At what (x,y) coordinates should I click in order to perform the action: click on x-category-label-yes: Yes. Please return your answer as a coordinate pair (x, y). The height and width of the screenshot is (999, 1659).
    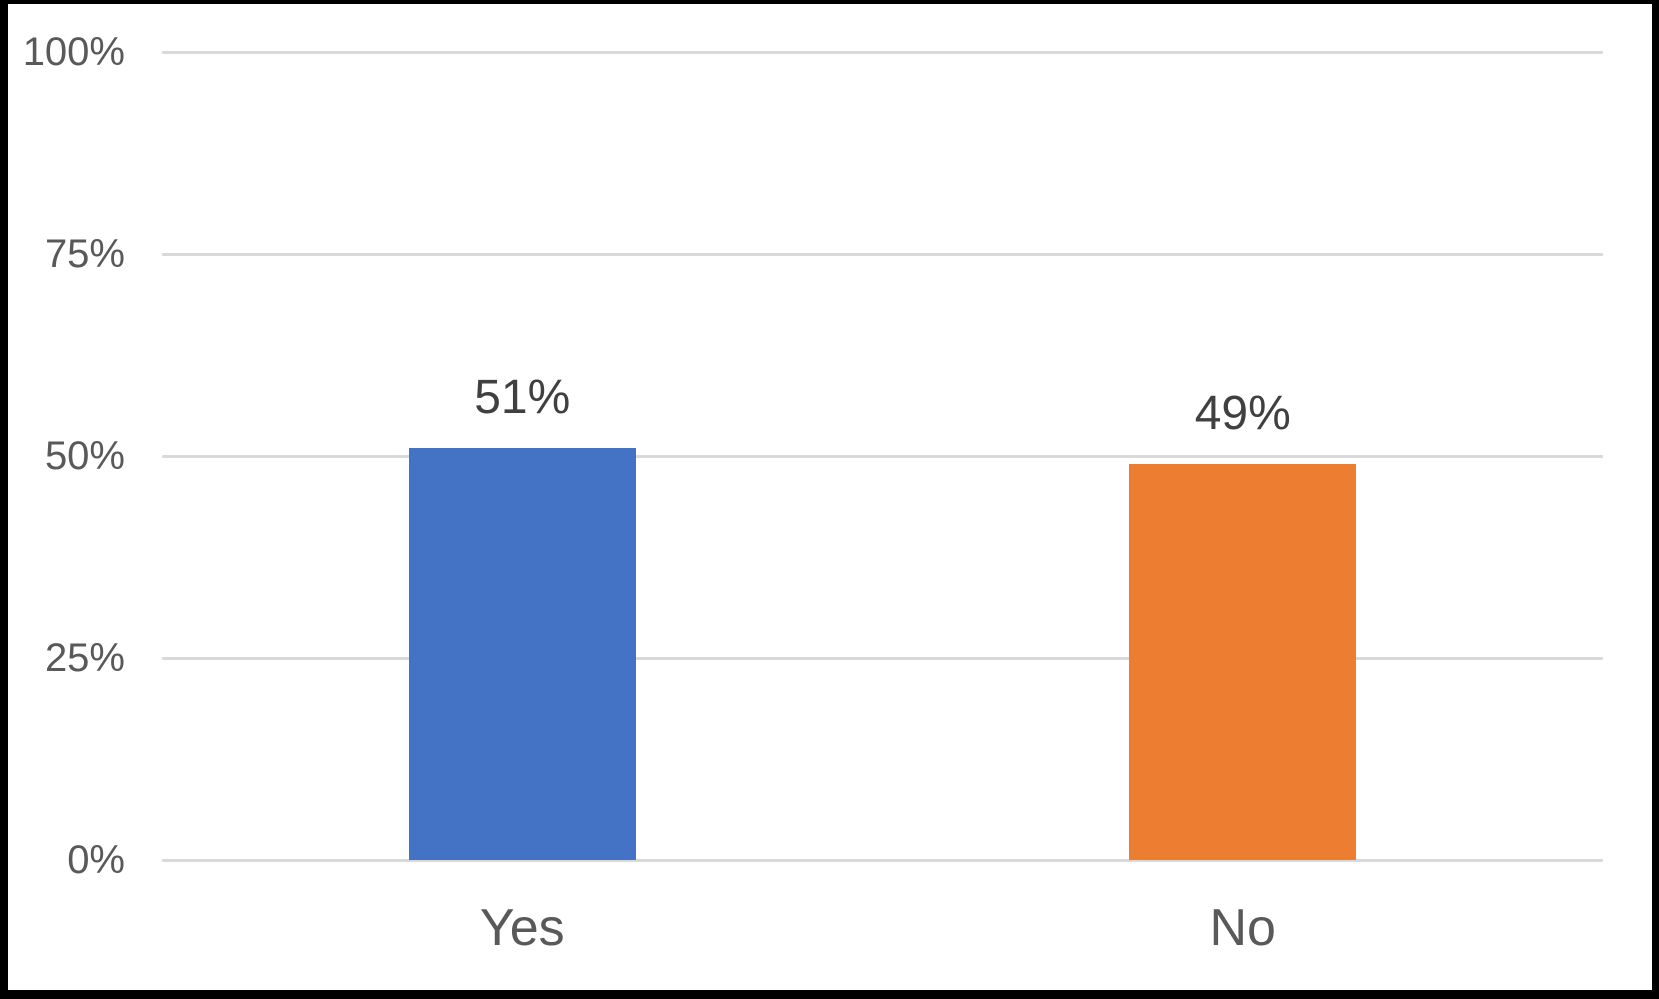
    Looking at the image, I should click on (522, 928).